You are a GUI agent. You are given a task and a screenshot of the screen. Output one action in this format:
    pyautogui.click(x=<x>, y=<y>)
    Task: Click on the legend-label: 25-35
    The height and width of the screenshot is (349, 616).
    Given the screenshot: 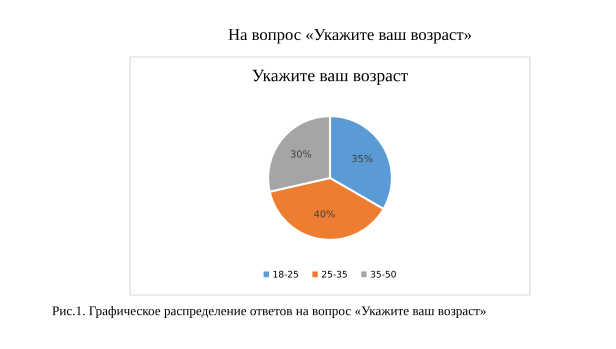 What is the action you would take?
    pyautogui.click(x=334, y=274)
    